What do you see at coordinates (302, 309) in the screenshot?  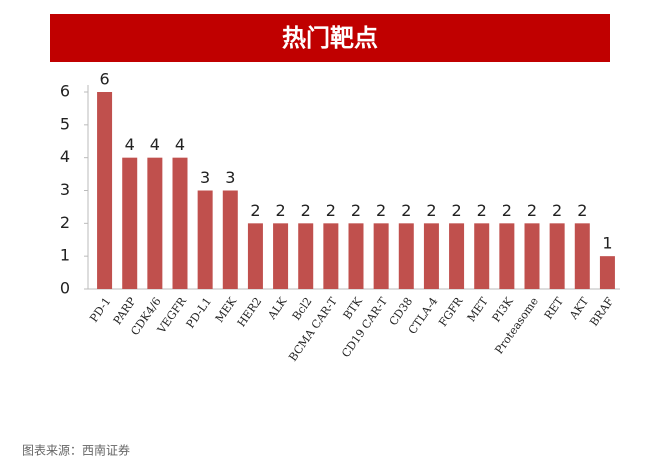 I see `x-tick-label: Bcl2` at bounding box center [302, 309].